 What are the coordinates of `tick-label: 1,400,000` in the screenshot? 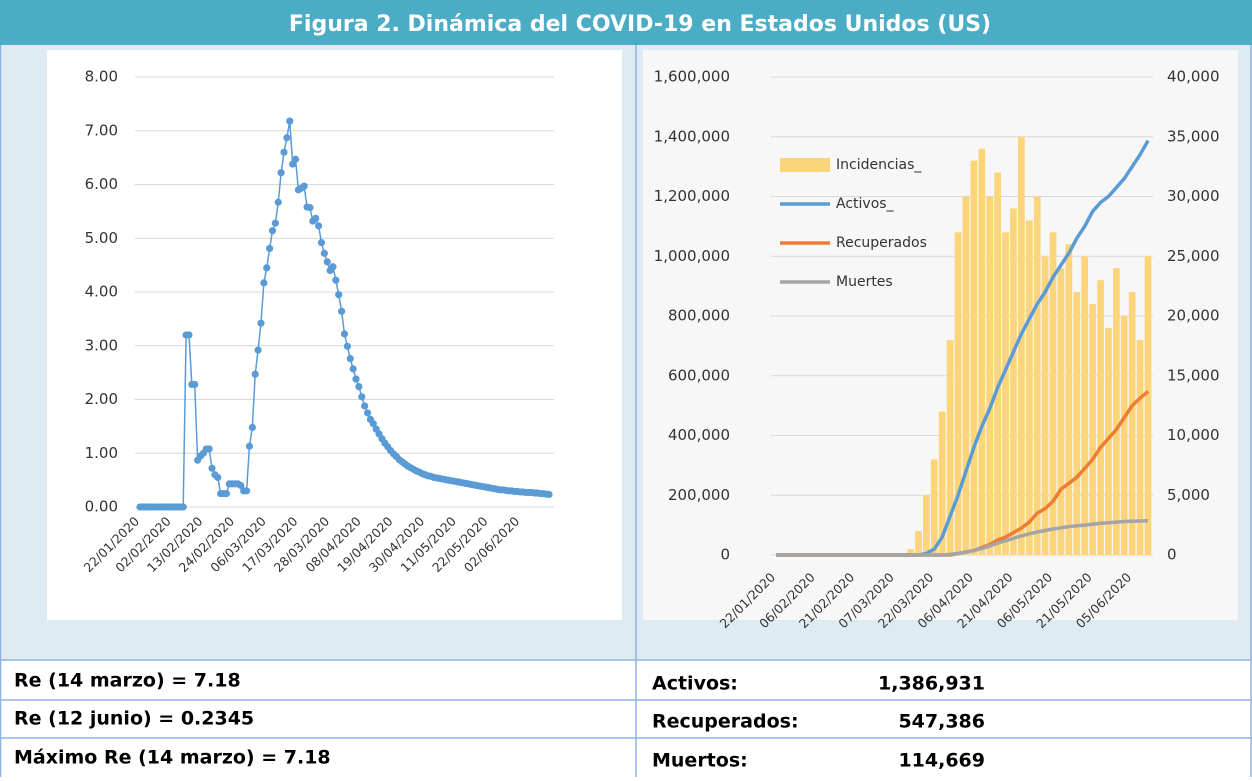 It's located at (692, 136).